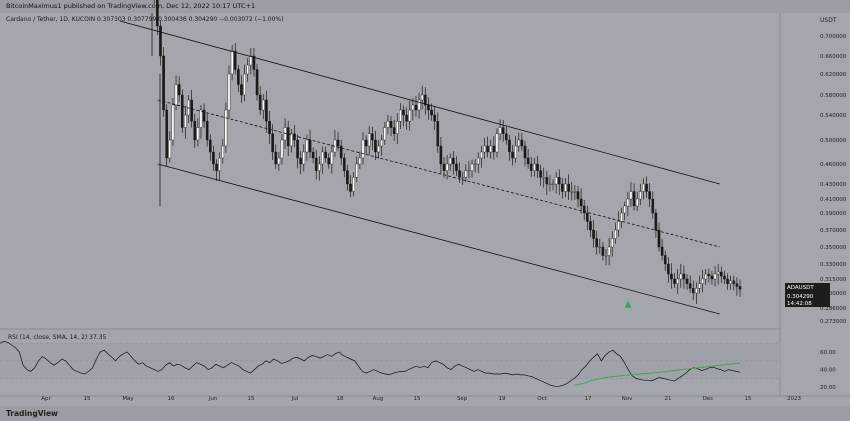 The image size is (850, 421). What do you see at coordinates (32, 413) in the screenshot?
I see `tradingview-logo: TradingView` at bounding box center [32, 413].